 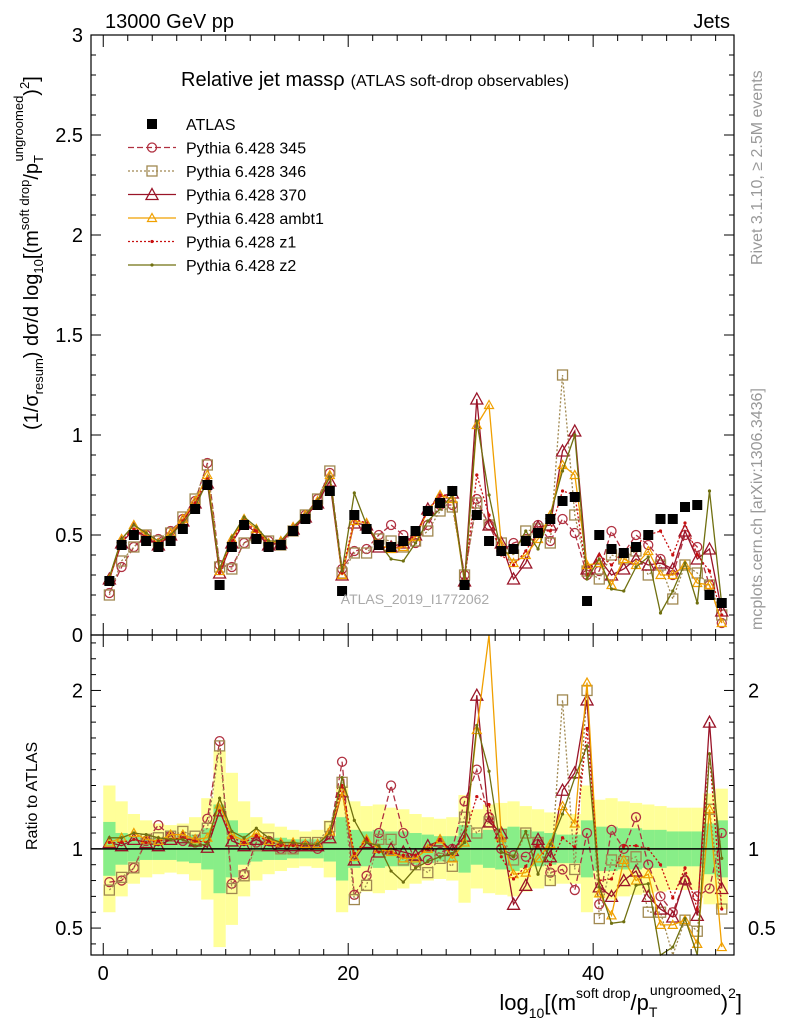 What do you see at coordinates (255, 219) in the screenshot?
I see `legend-label: Pythia 6.428 ambt1` at bounding box center [255, 219].